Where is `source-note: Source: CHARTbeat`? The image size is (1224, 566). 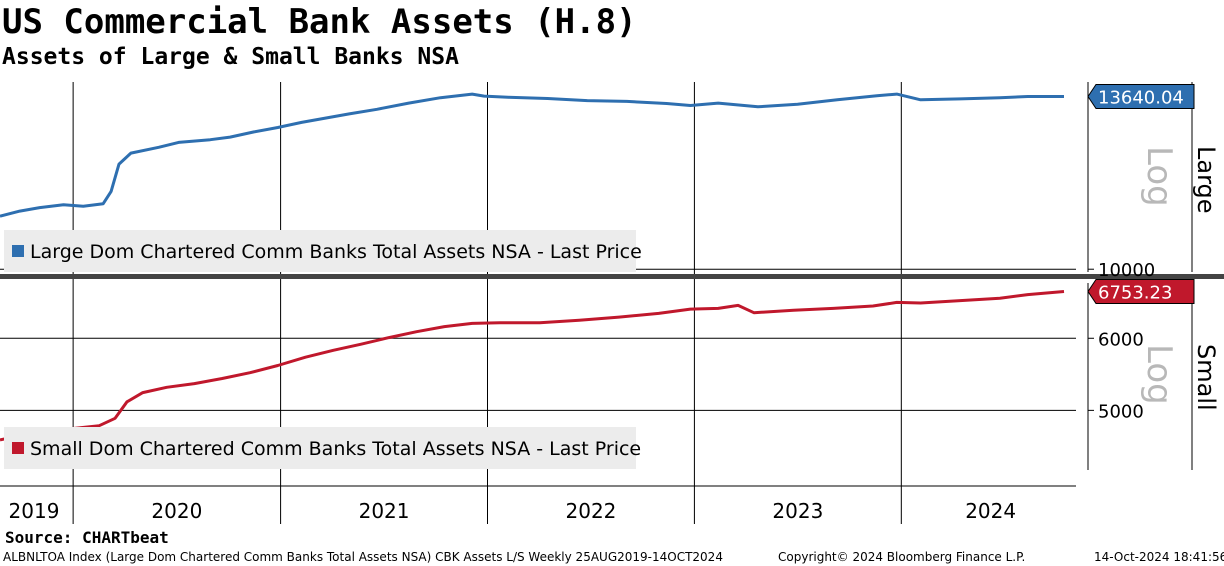 source-note: Source: CHARTbeat is located at coordinates (87, 537).